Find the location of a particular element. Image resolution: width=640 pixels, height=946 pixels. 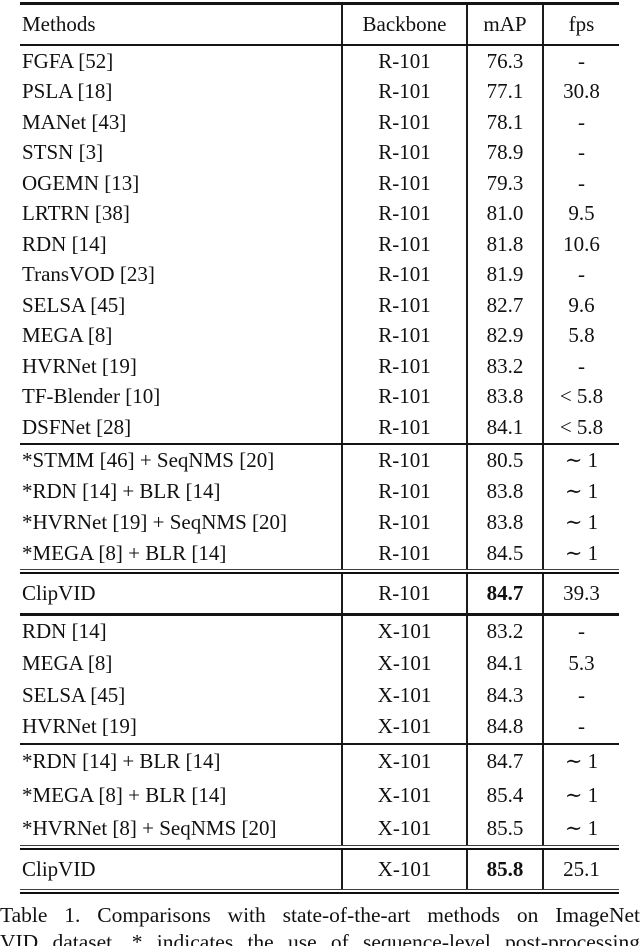

cell-method: MEGA [8] is located at coordinates (67, 335).